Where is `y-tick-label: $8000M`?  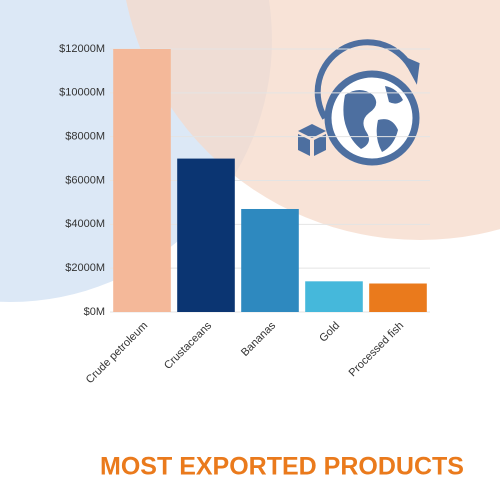
y-tick-label: $8000M is located at coordinates (85, 137).